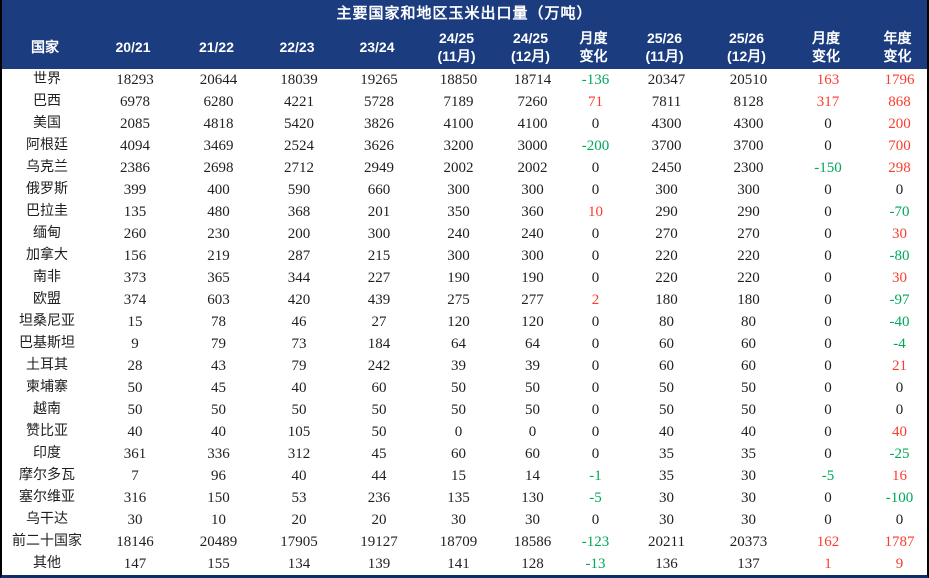  What do you see at coordinates (899, 476) in the screenshot?
I see `change-value-cell: 16` at bounding box center [899, 476].